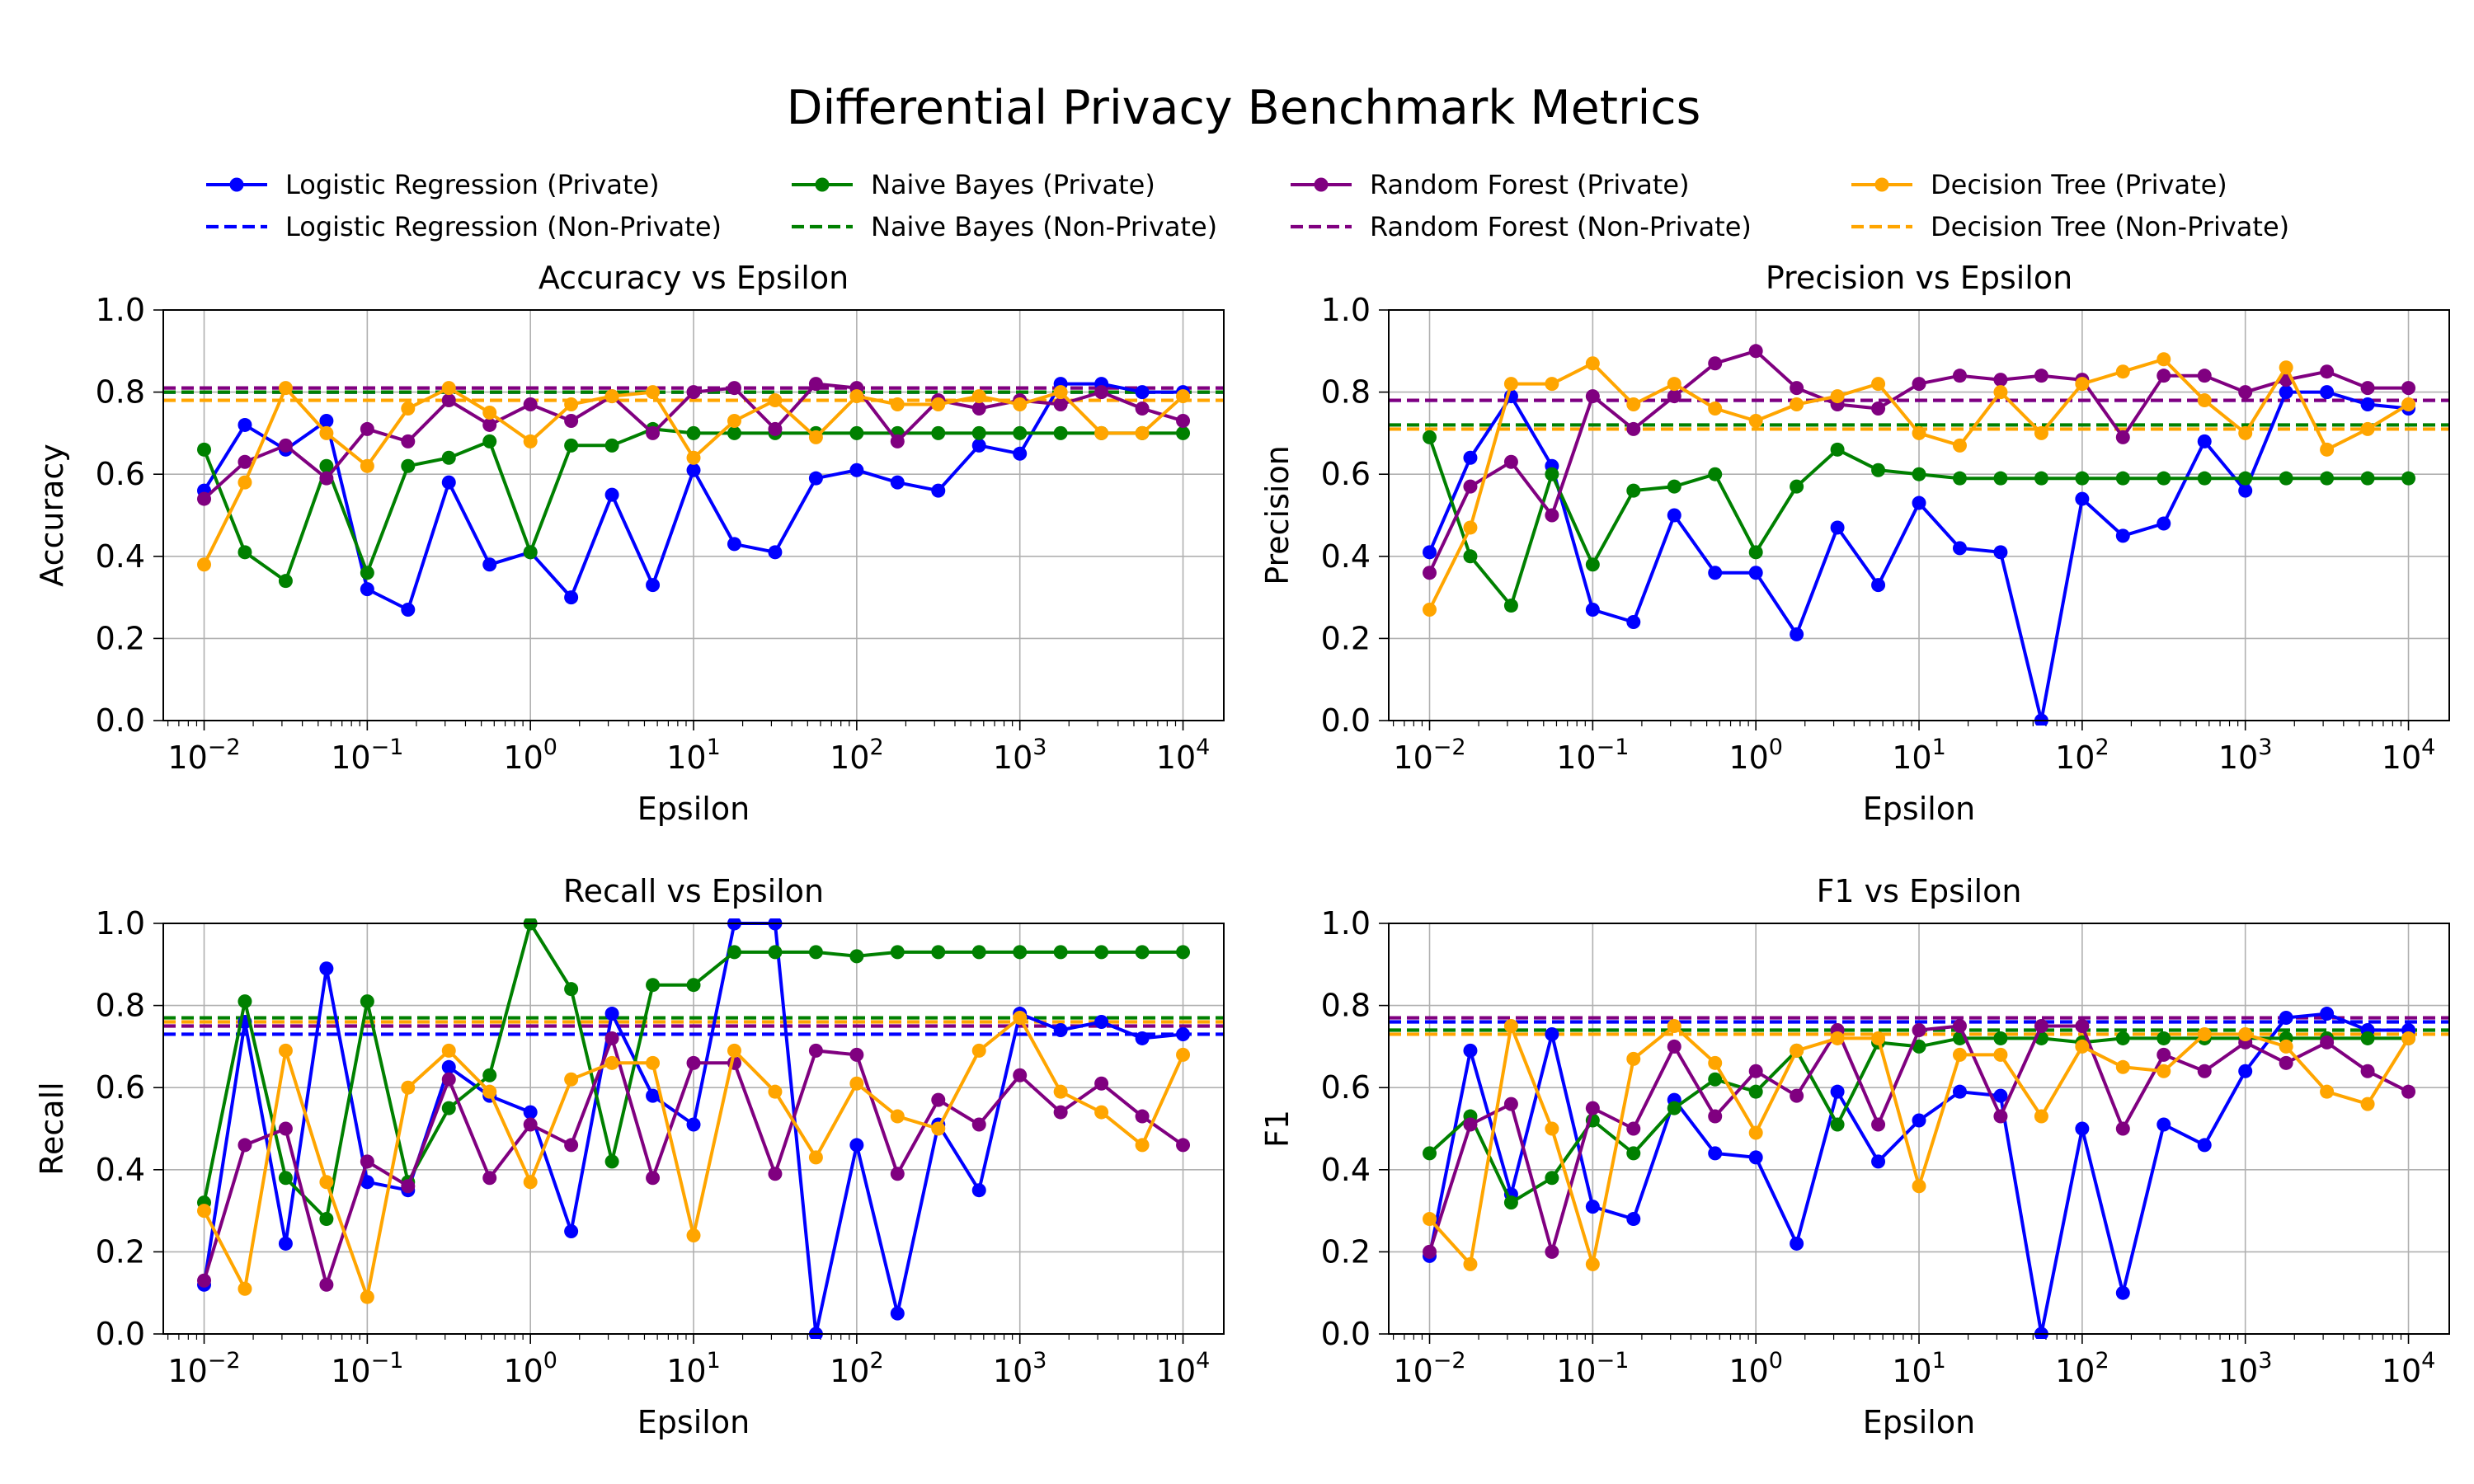 This screenshot has width=2474, height=1484. Describe the element at coordinates (1355, 1128) in the screenshot. I see `y-axis-ticks: 0.0 0.2 0.4 0.6 0.8 1.0` at that location.